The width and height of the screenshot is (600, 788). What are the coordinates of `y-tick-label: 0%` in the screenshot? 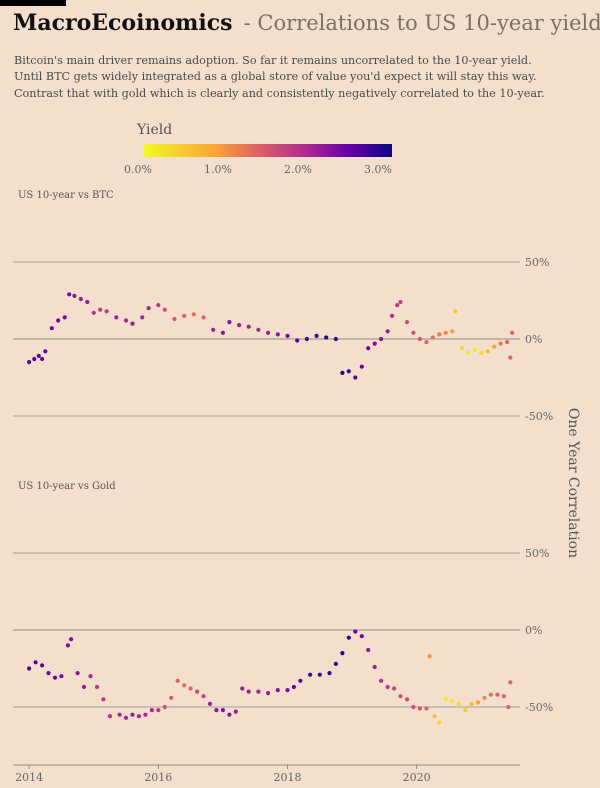 It's located at (533, 339).